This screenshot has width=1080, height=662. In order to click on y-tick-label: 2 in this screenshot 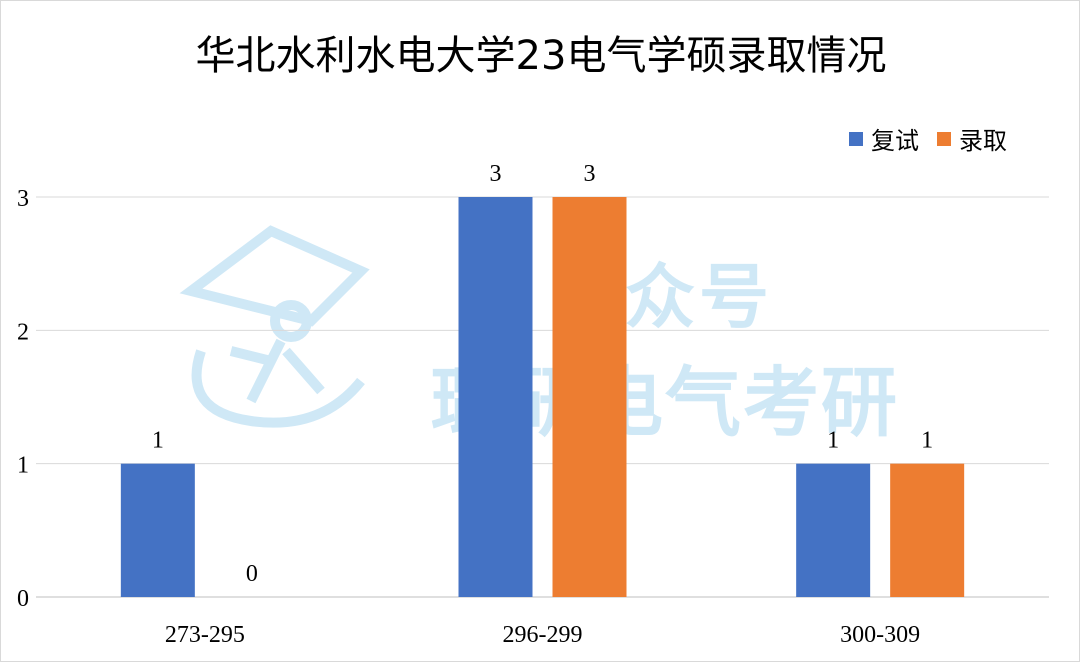, I will do `click(23, 332)`.